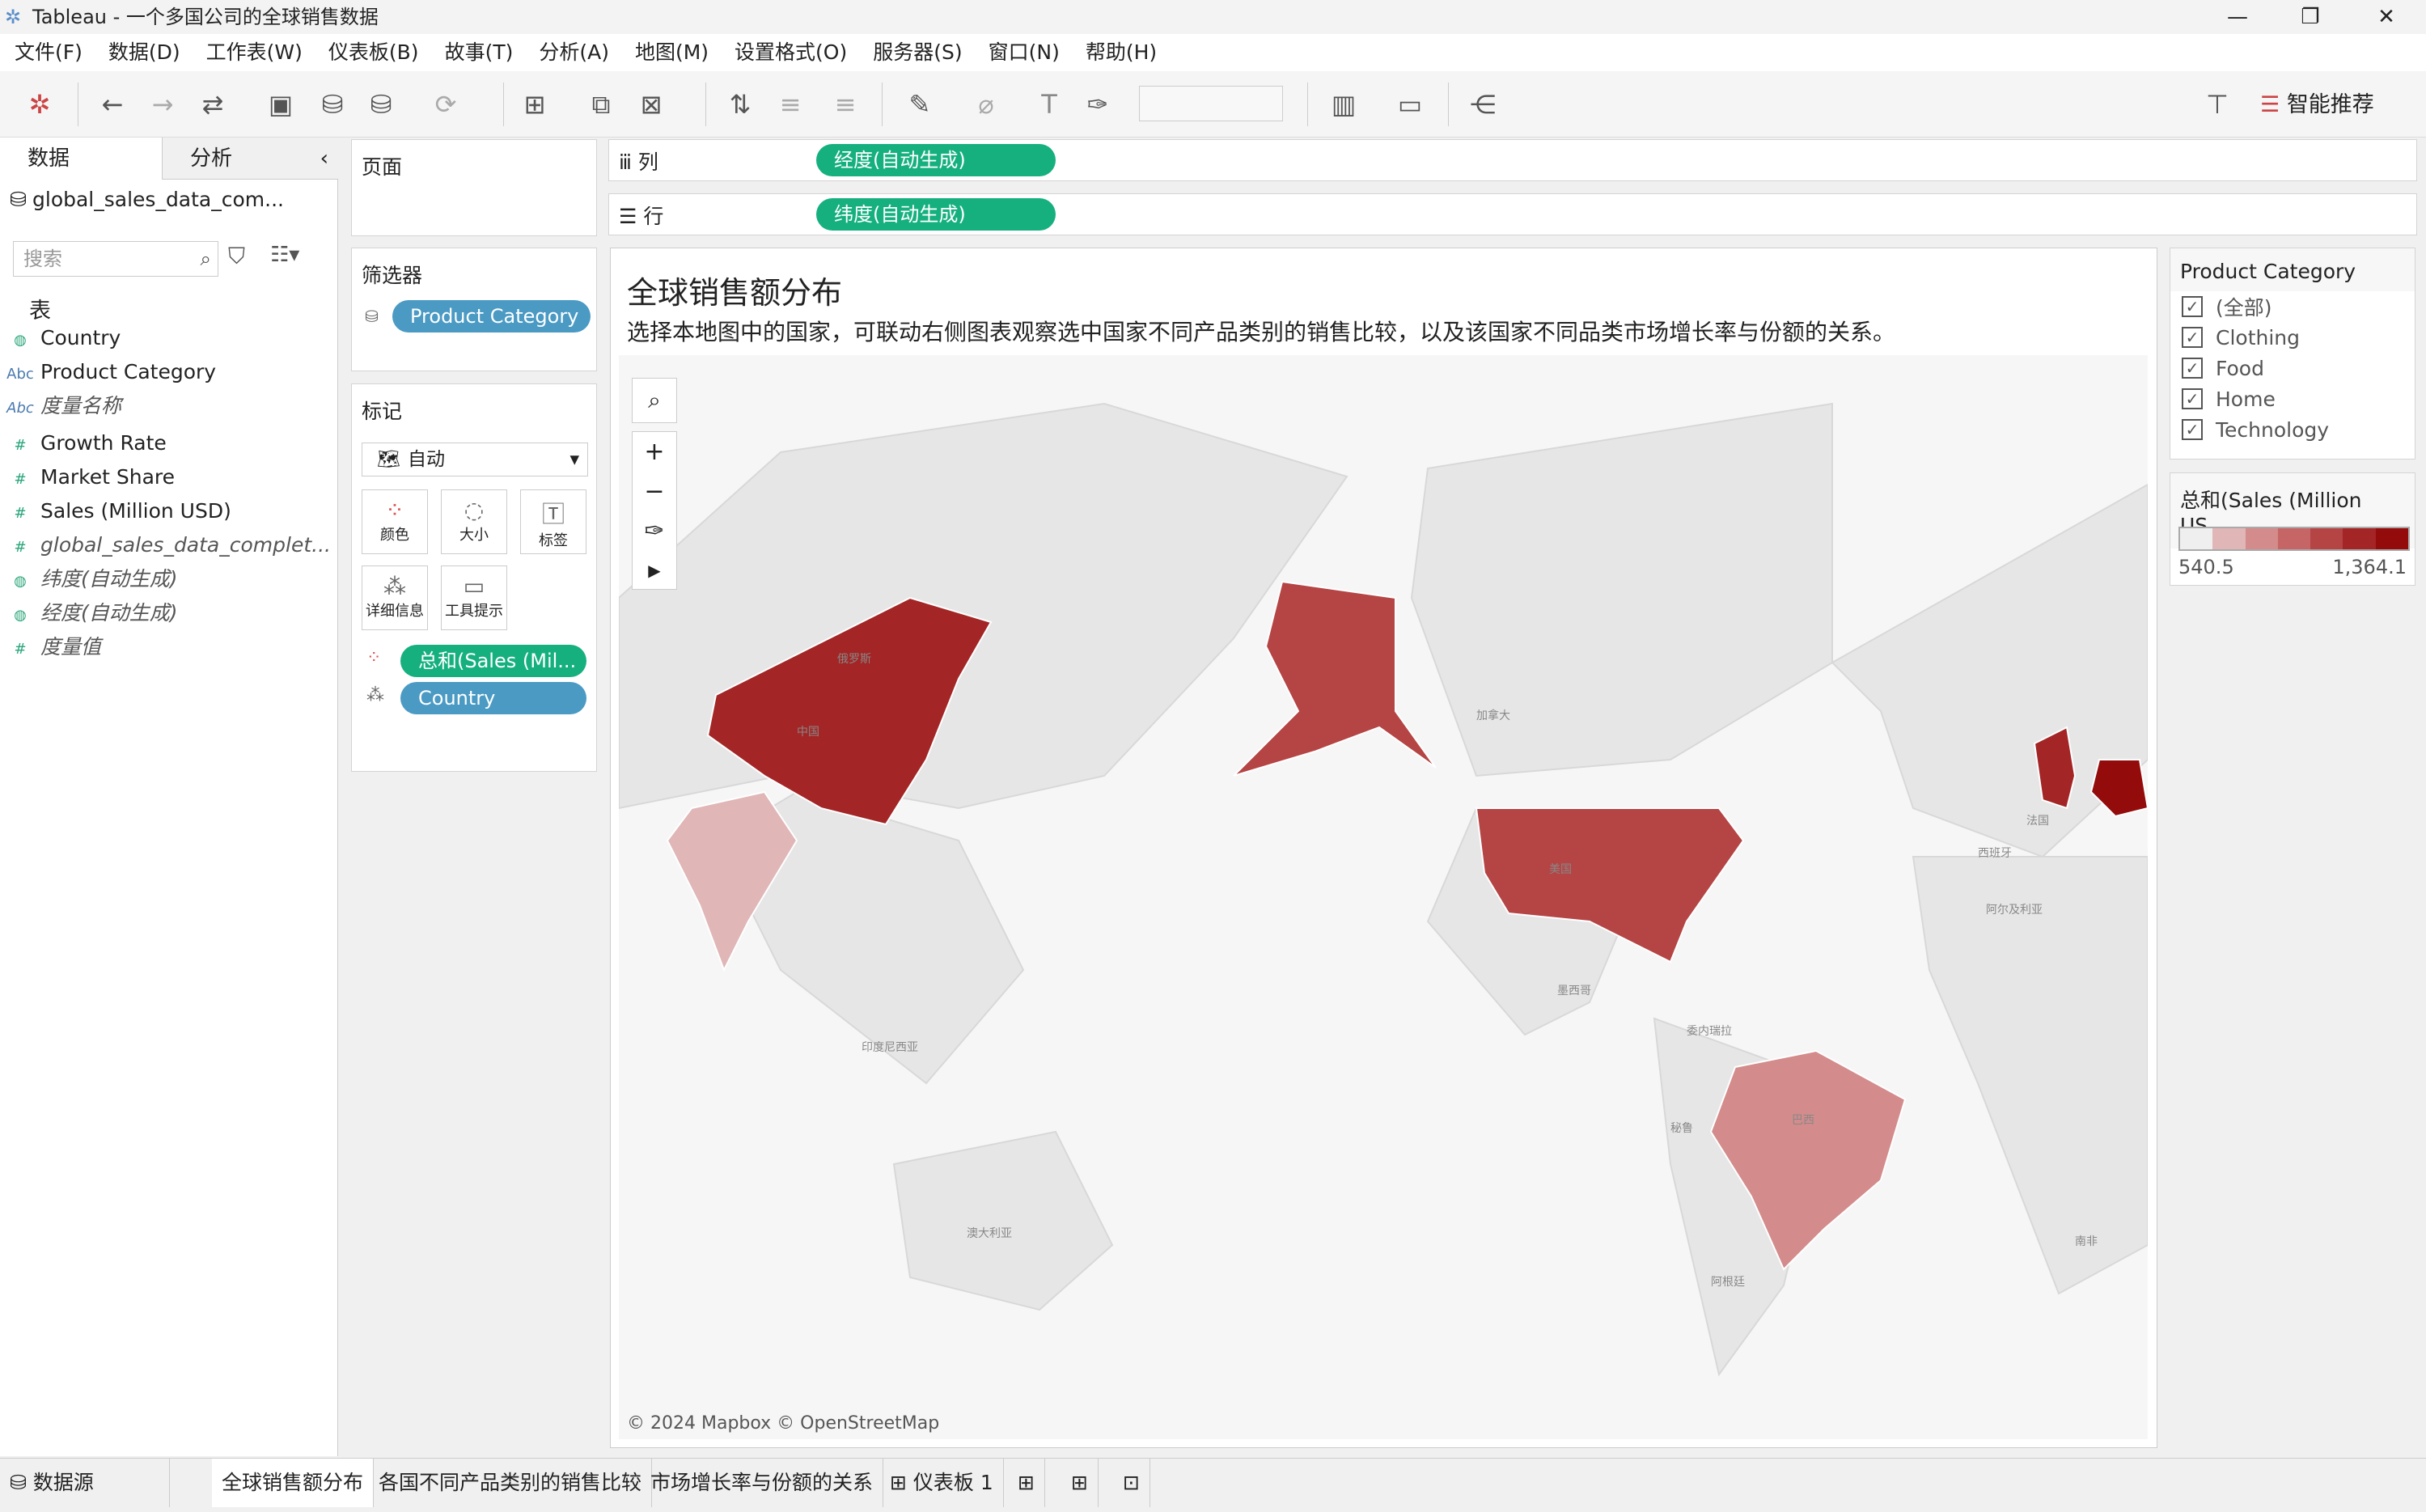  What do you see at coordinates (790, 104) in the screenshot?
I see `sort-asc-icon: ≡` at bounding box center [790, 104].